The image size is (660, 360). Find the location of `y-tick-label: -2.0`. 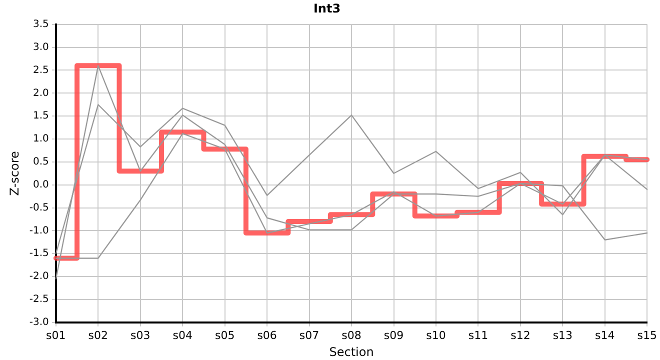

y-tick-label: -2.0 is located at coordinates (39, 276).